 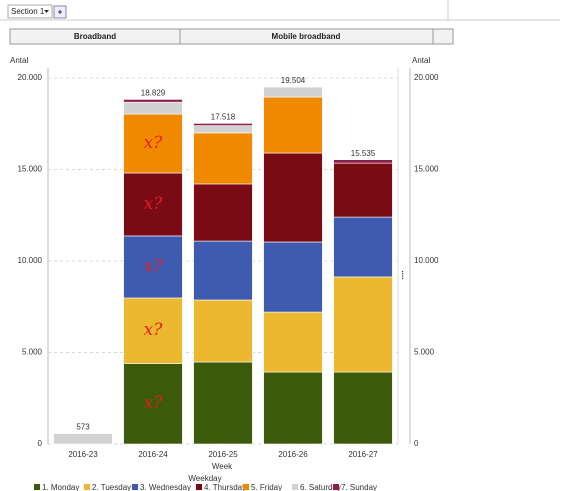 What do you see at coordinates (83, 454) in the screenshot?
I see `x-tick-label: 2016-23` at bounding box center [83, 454].